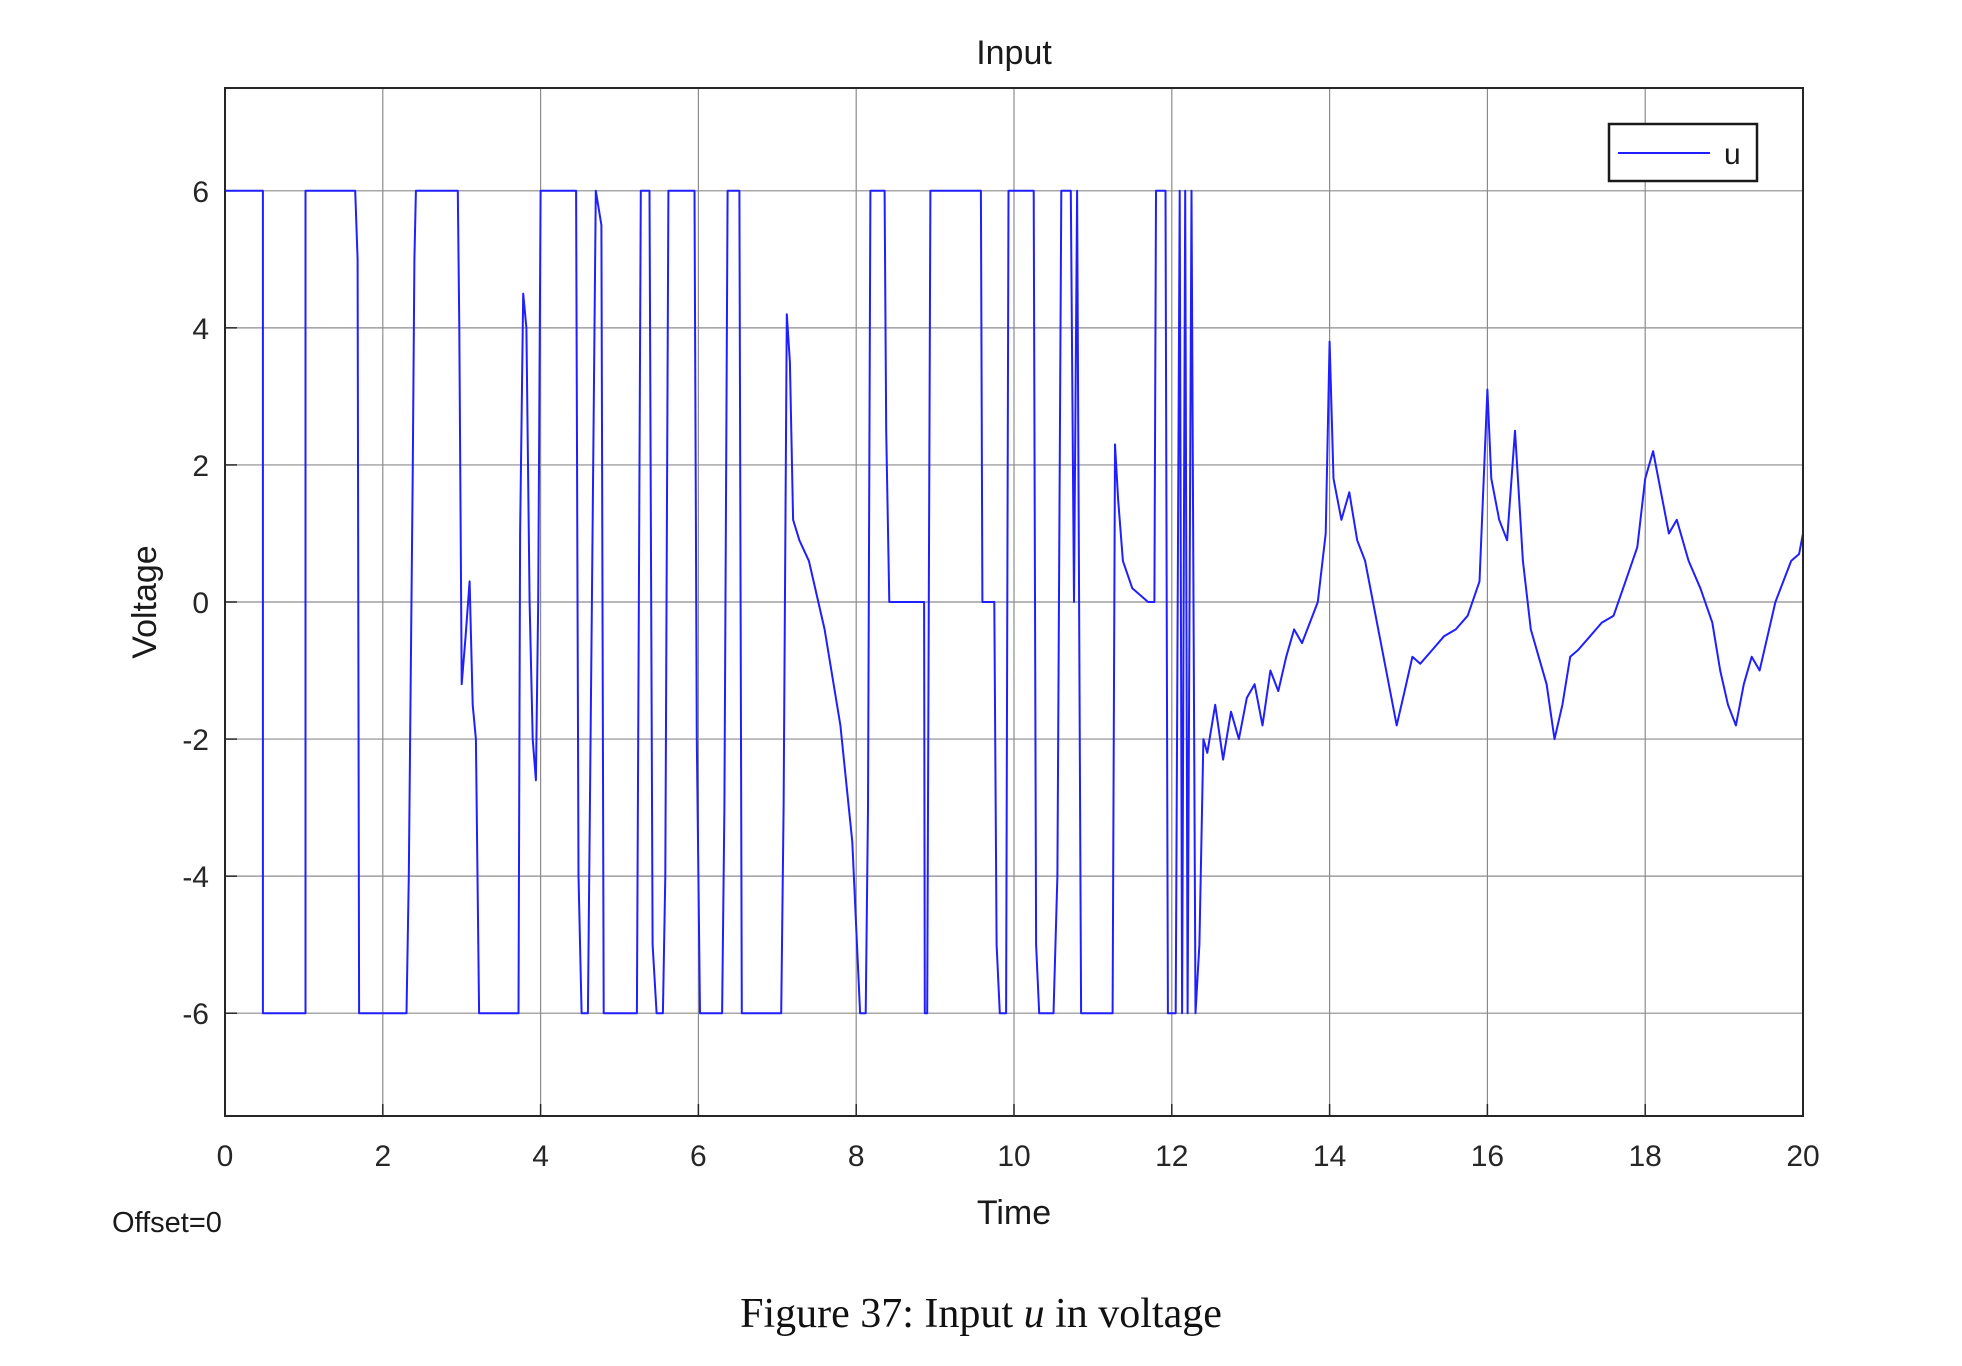  Describe the element at coordinates (195, 740) in the screenshot. I see `y-tick-label: -2` at that location.